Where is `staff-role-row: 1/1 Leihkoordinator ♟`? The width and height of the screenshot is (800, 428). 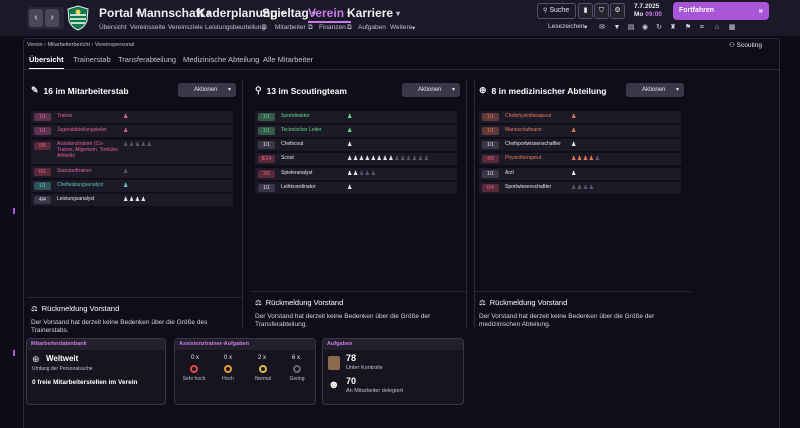 staff-role-row: 1/1 Leihkoordinator ♟ is located at coordinates (356, 188).